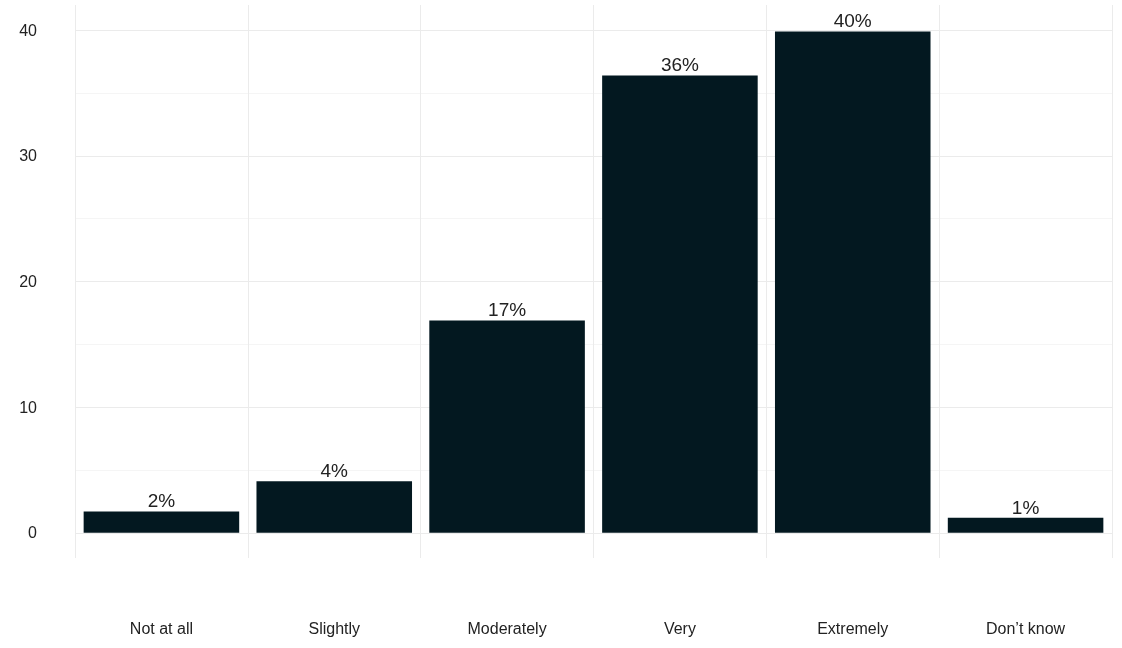  What do you see at coordinates (507, 628) in the screenshot?
I see `x-tick-label: Moderately` at bounding box center [507, 628].